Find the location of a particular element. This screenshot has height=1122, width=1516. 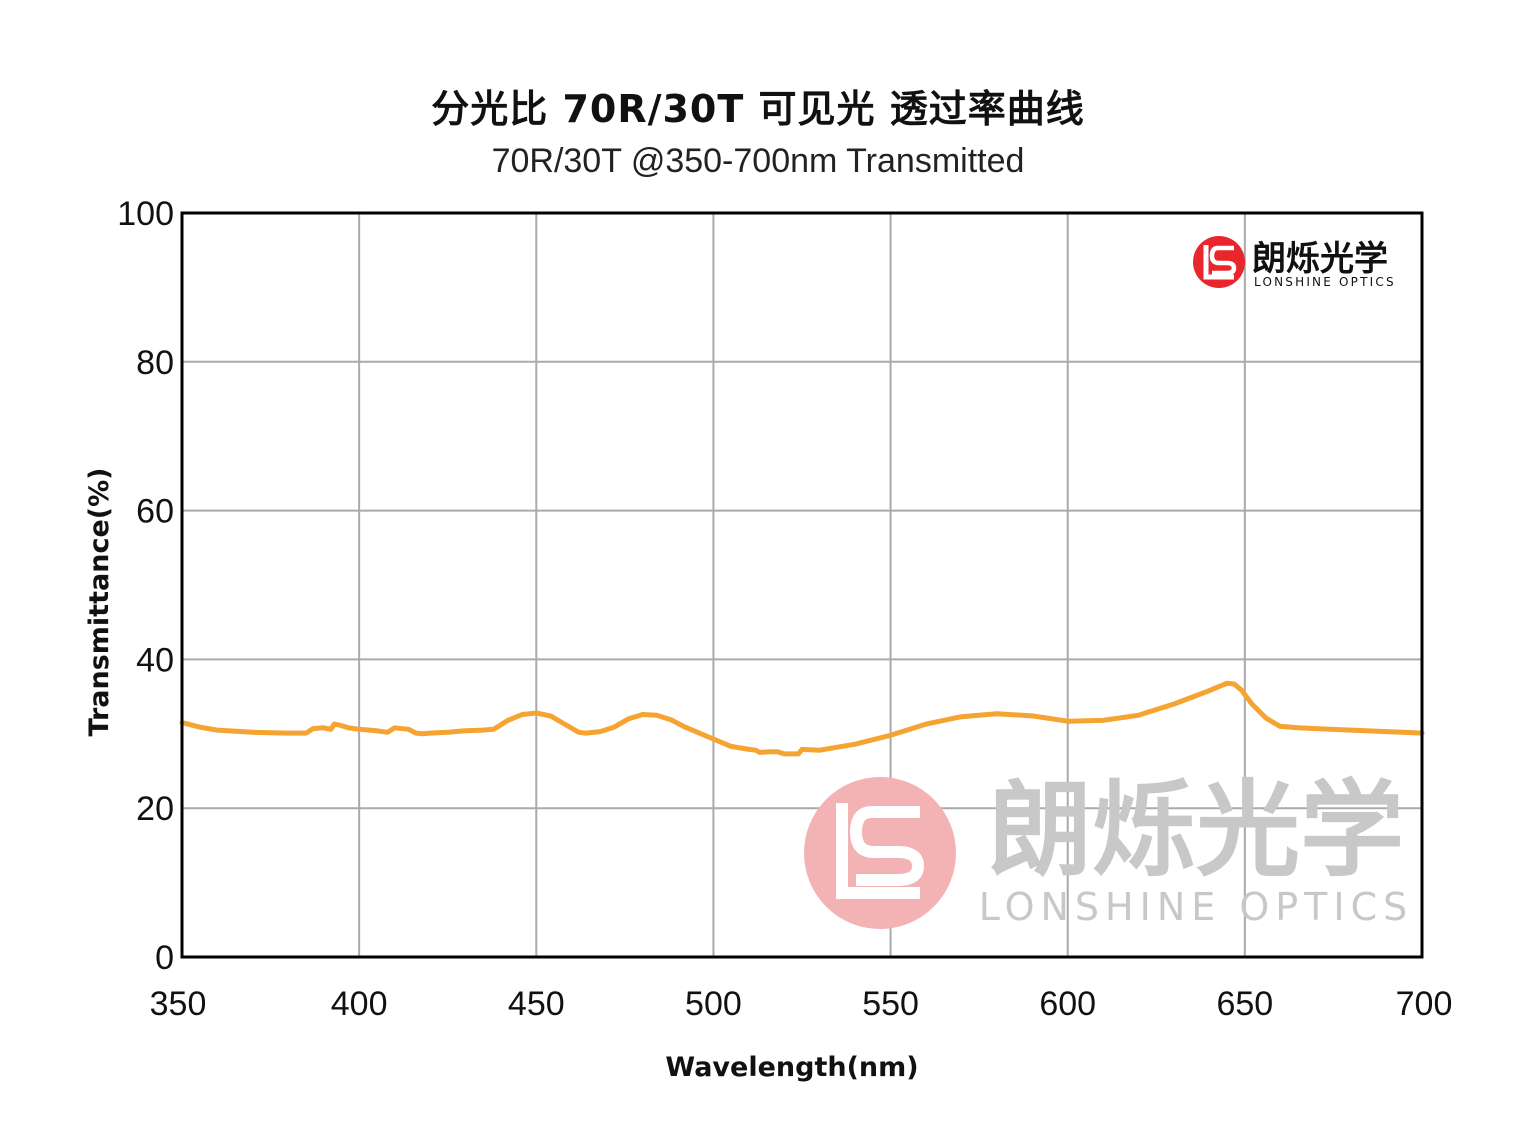

watermark-cn-text: 朗烁光学 is located at coordinates (1196, 830).